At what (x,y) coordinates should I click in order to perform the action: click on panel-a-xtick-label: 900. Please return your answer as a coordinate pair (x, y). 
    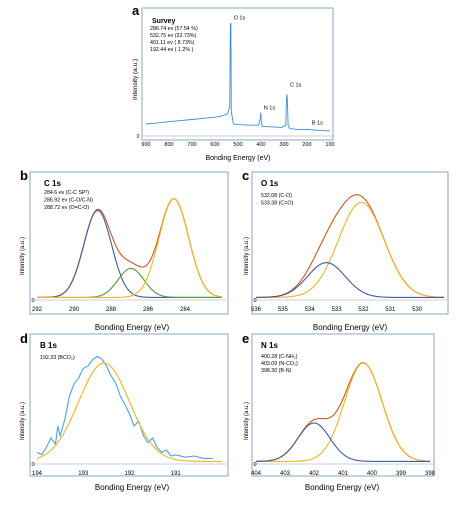
    Looking at the image, I should click on (145, 145).